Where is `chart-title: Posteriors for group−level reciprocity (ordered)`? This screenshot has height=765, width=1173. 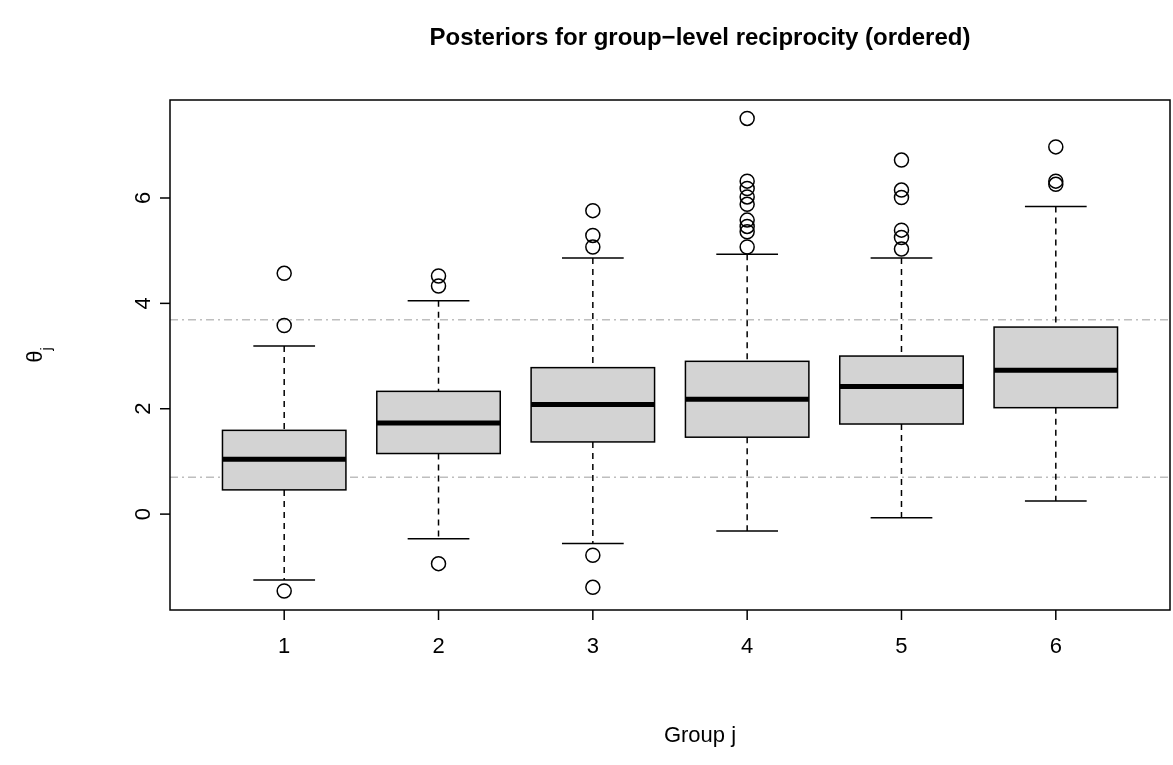
chart-title: Posteriors for group−level reciprocity (ordered) is located at coordinates (700, 36).